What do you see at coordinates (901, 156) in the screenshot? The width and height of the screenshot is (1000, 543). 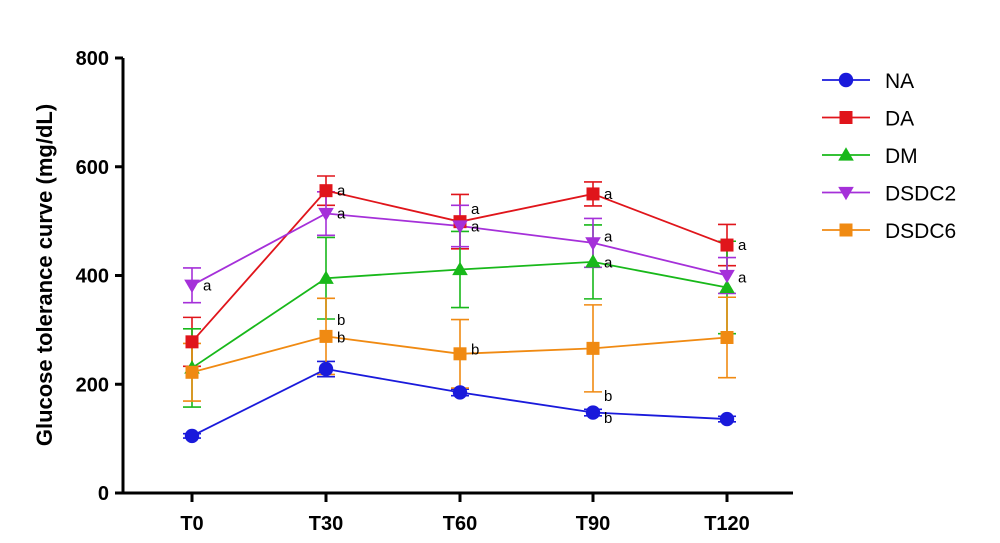 I see `legend-label-dm: DM` at bounding box center [901, 156].